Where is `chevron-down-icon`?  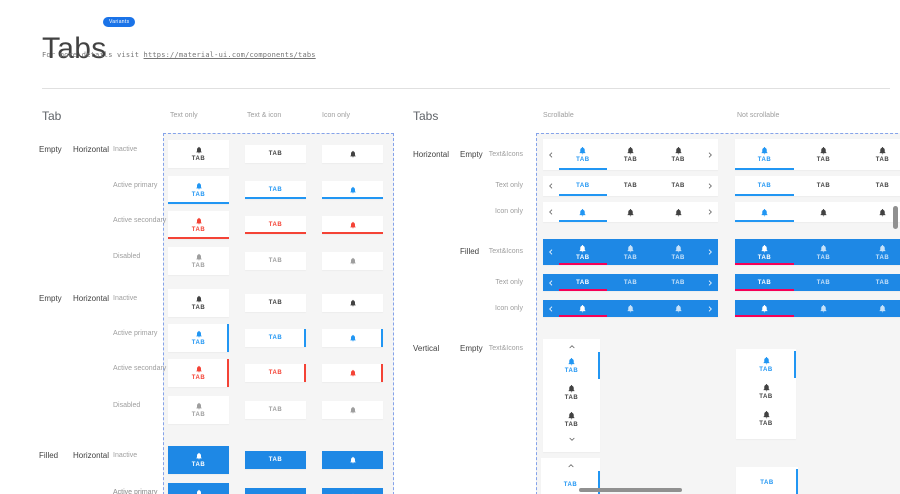 chevron-down-icon is located at coordinates (572, 439).